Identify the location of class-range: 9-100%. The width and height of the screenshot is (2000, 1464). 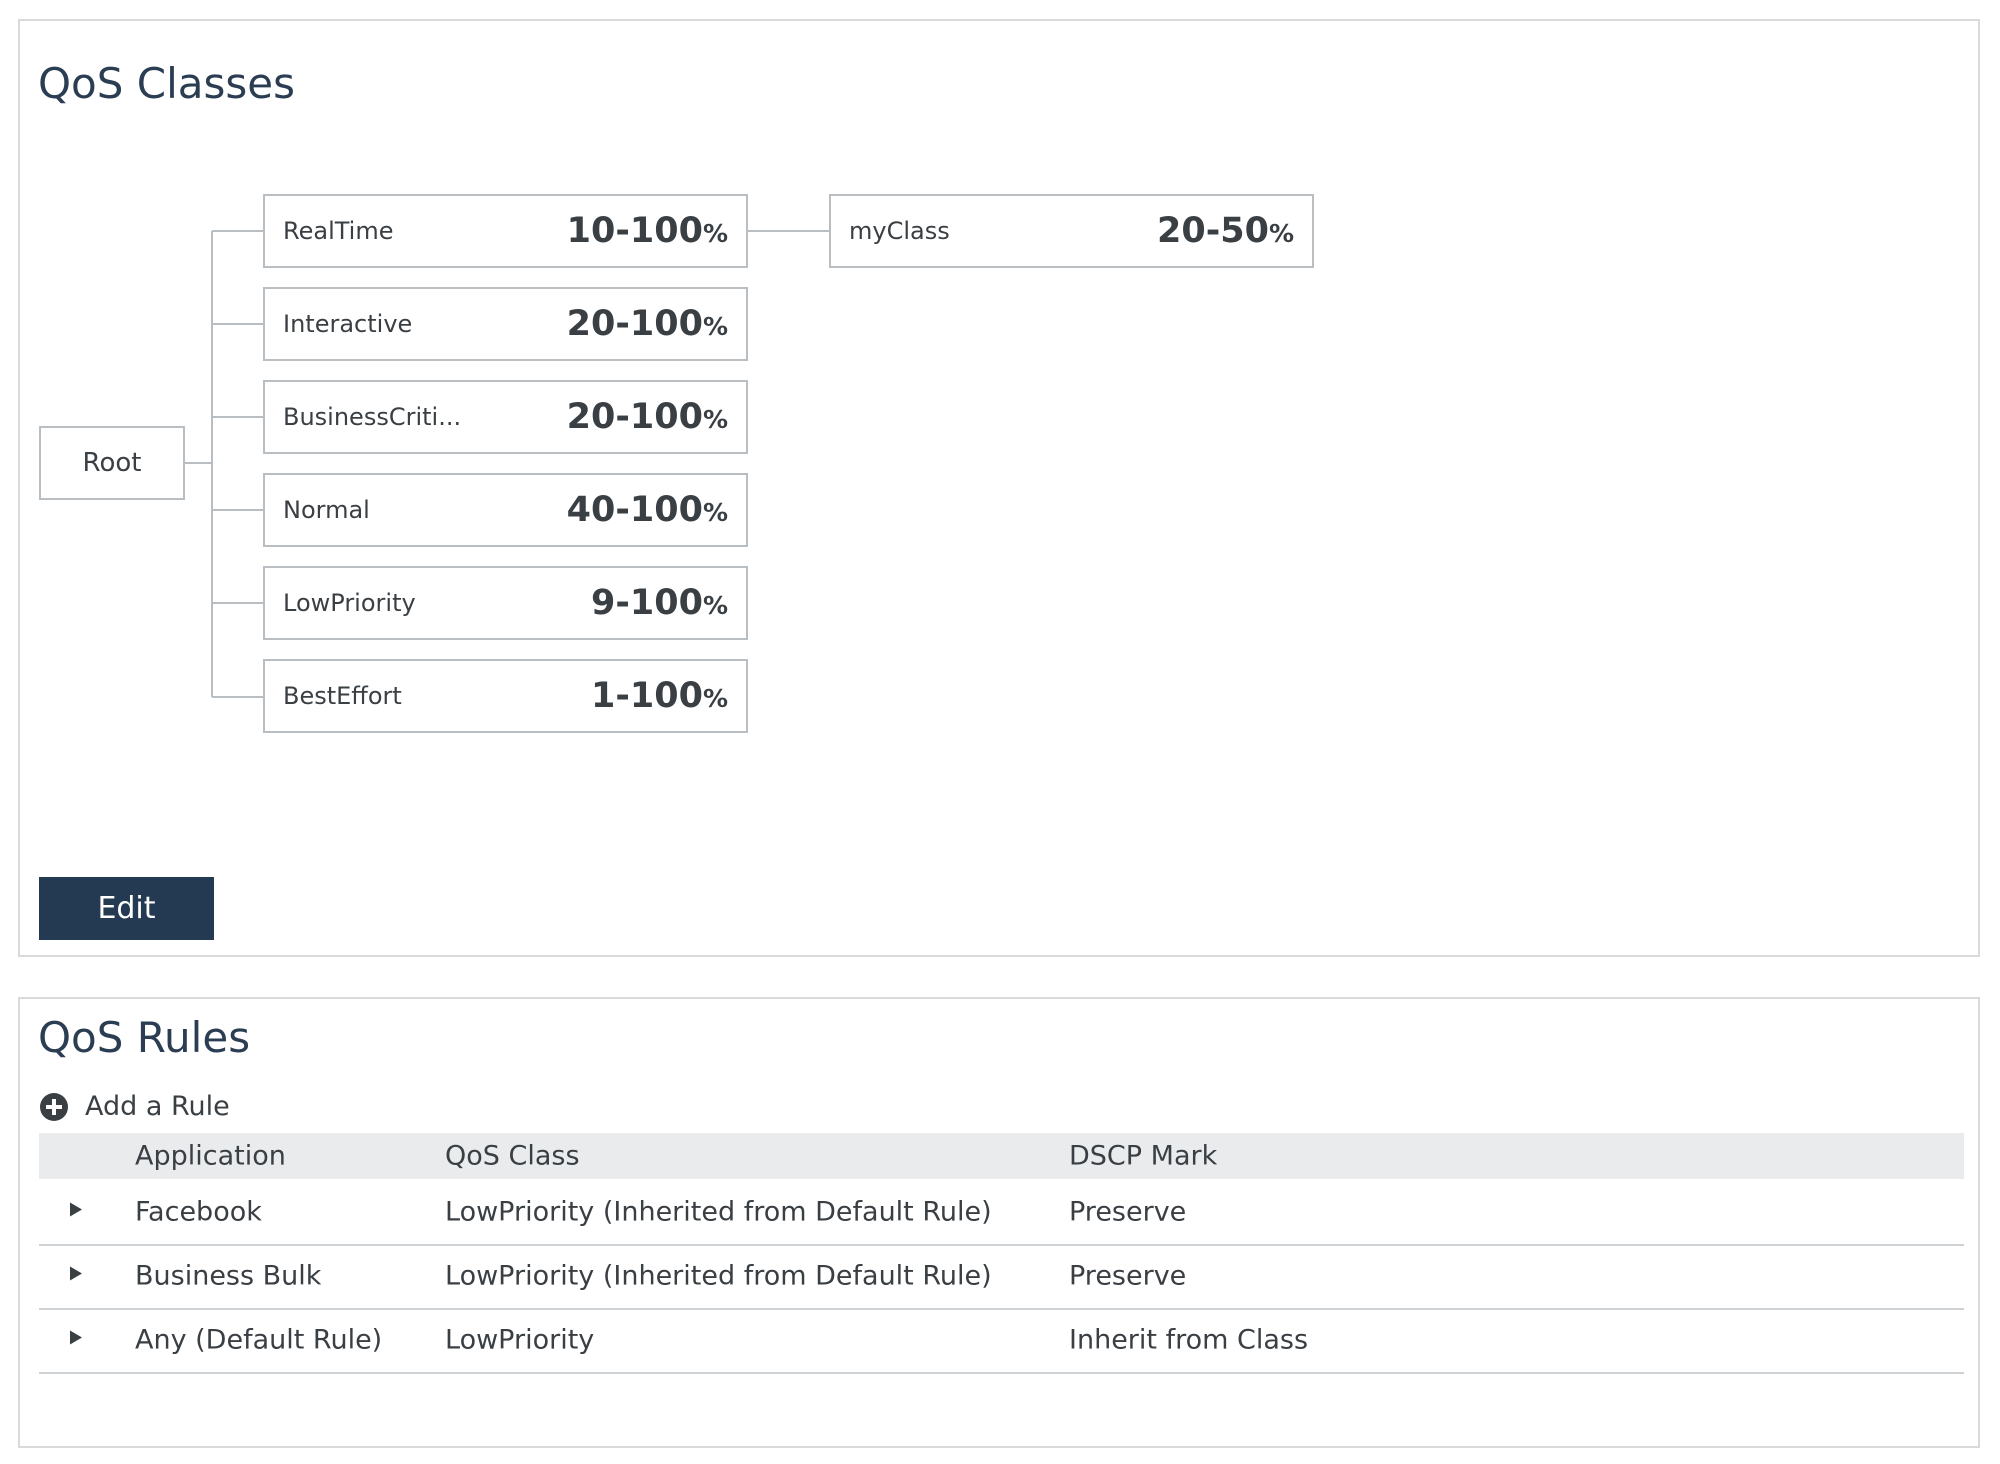
(659, 603).